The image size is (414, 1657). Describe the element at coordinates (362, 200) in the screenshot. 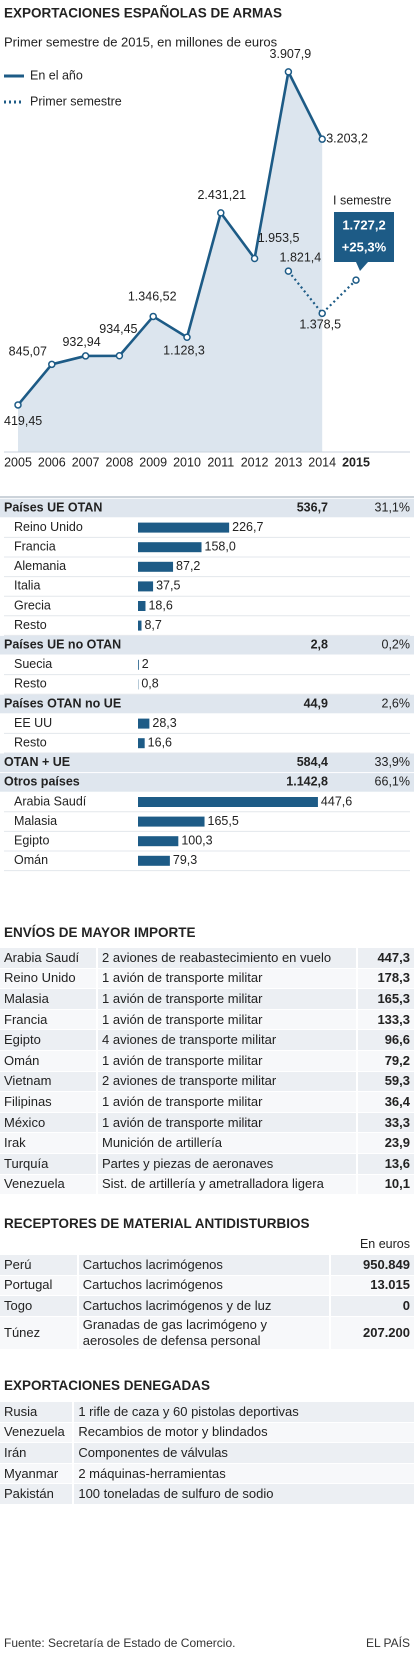

I see `annotation: I semestre` at that location.